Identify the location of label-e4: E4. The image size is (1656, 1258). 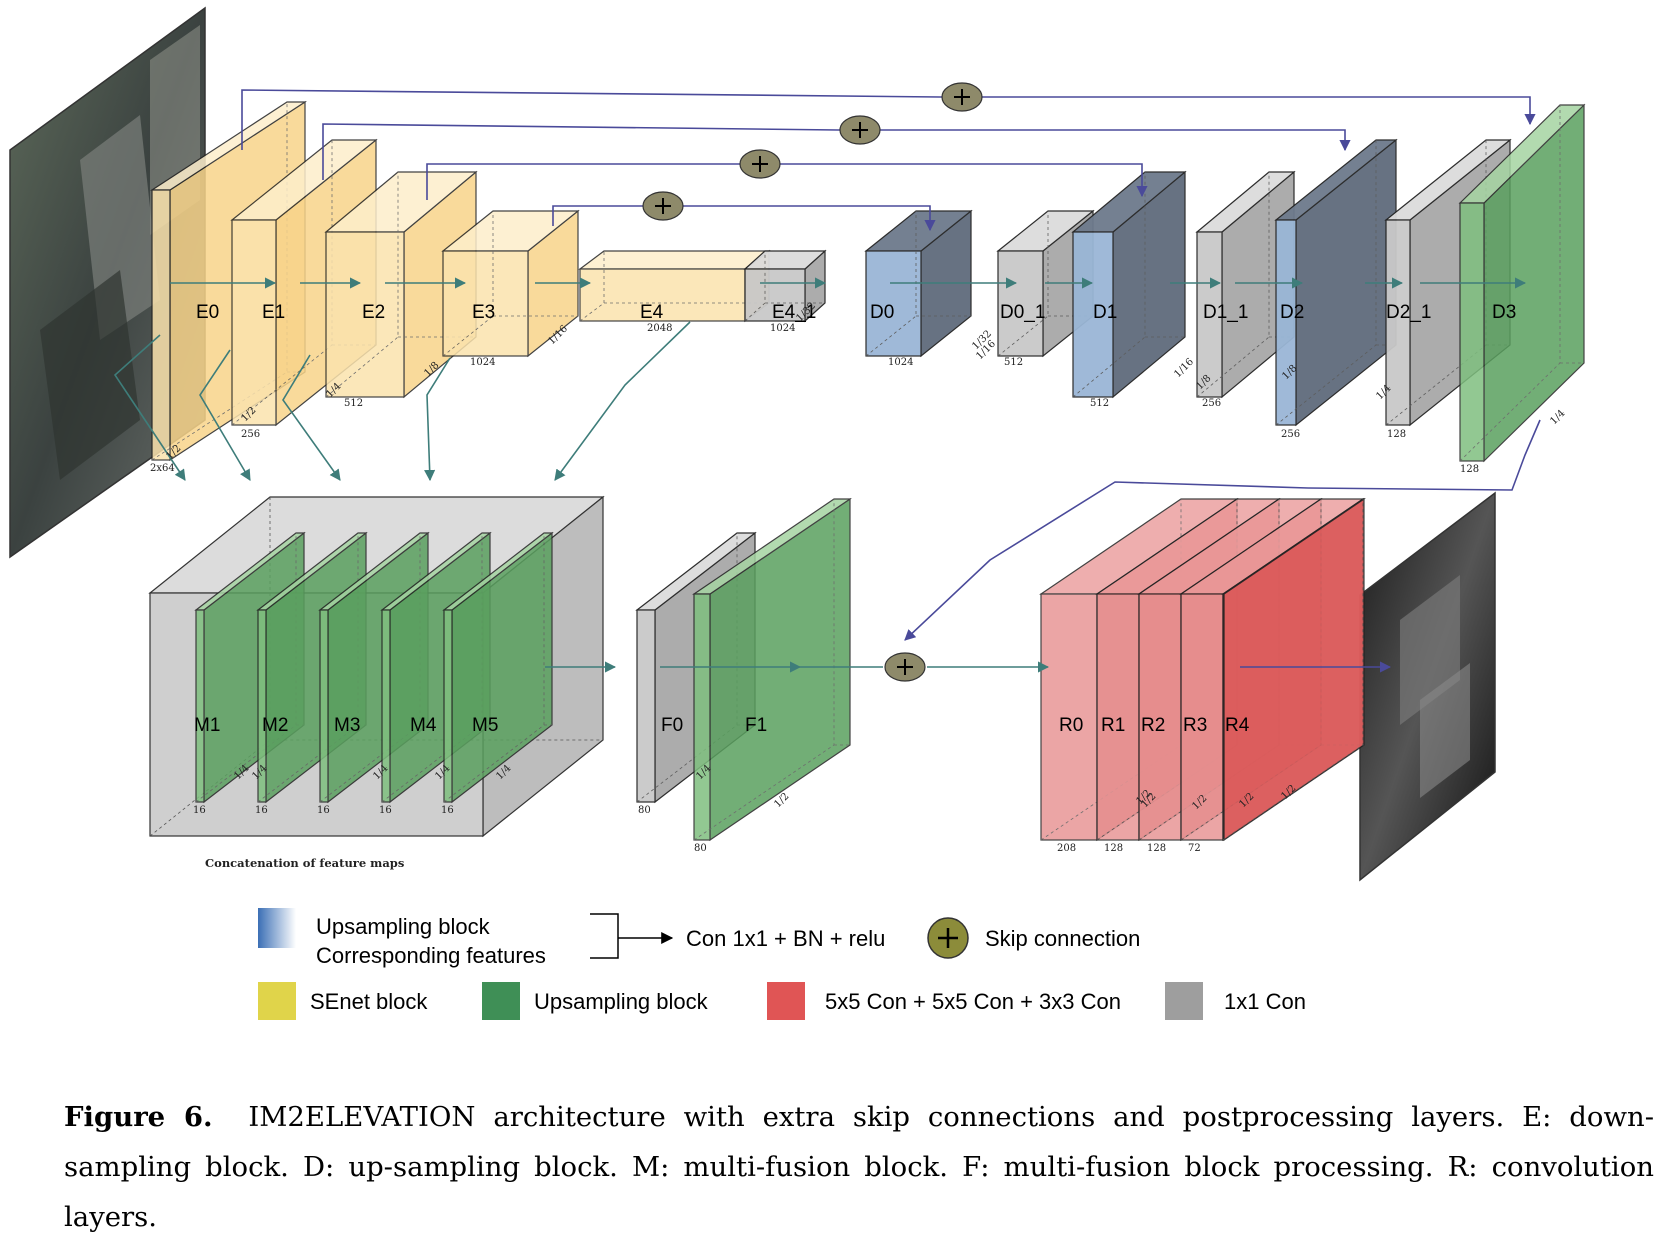
(652, 312).